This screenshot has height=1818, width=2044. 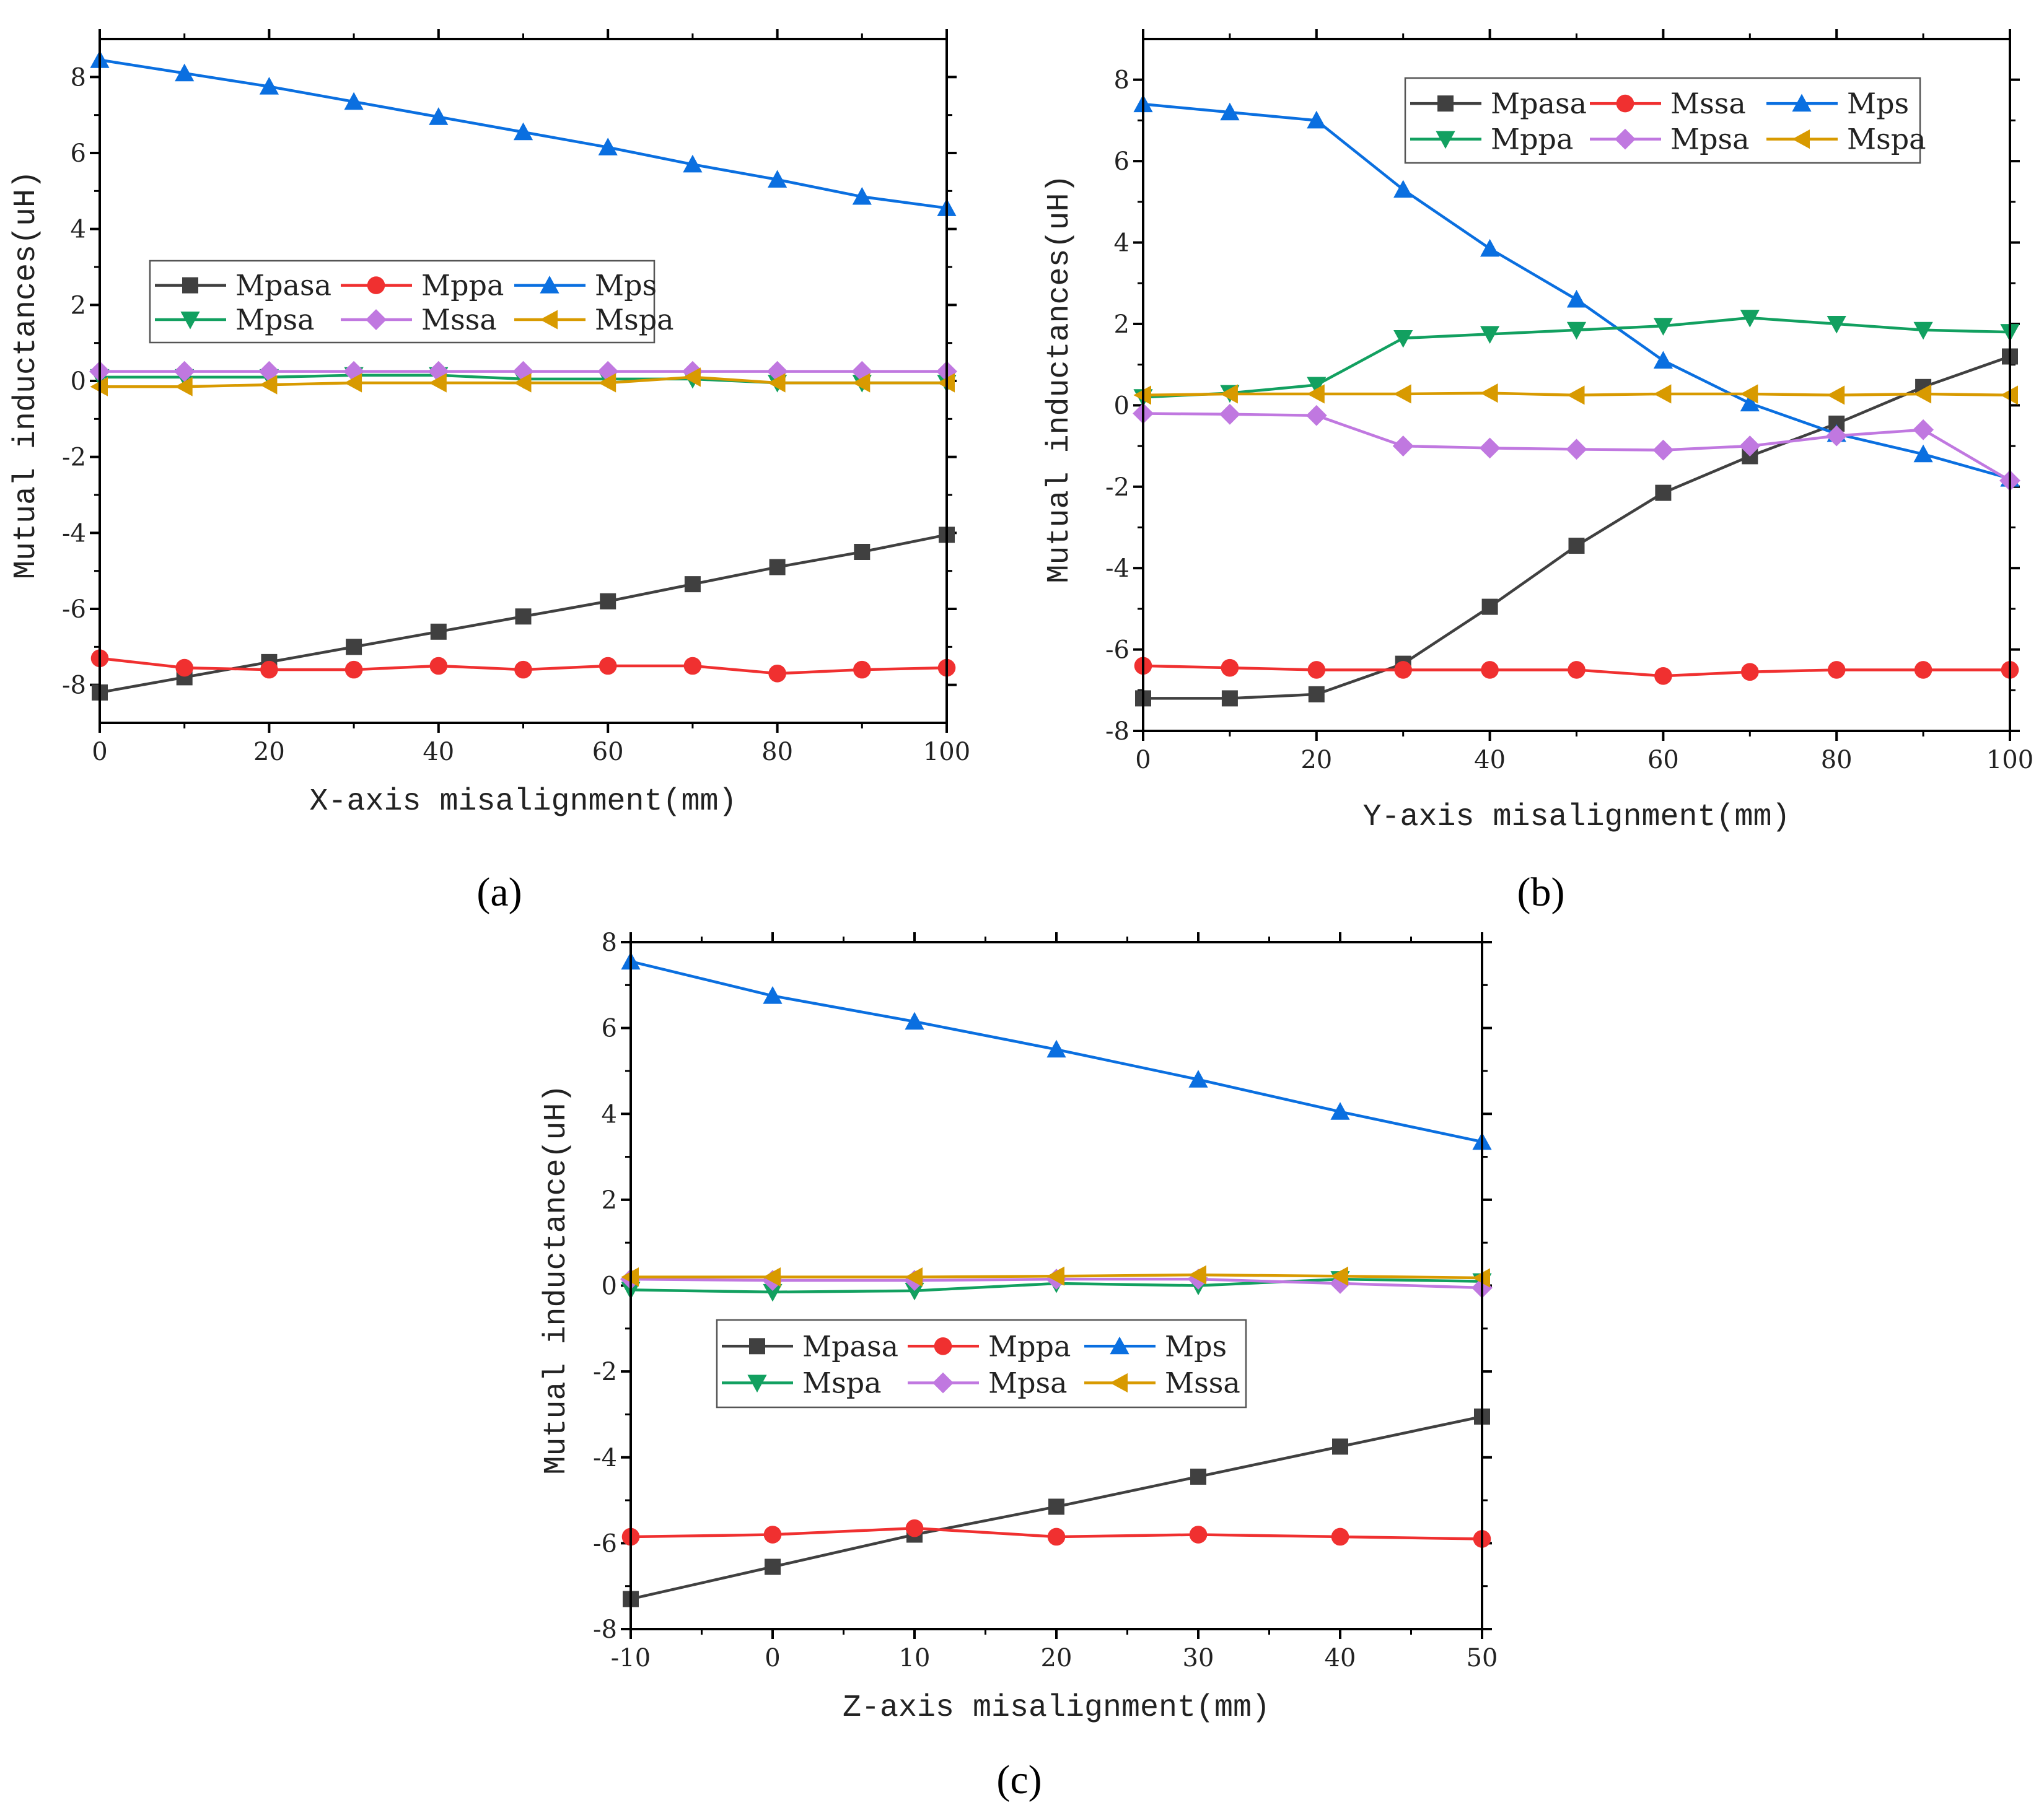 What do you see at coordinates (1056, 1708) in the screenshot?
I see `x-axis-title: Z-axis misalignment(mm)` at bounding box center [1056, 1708].